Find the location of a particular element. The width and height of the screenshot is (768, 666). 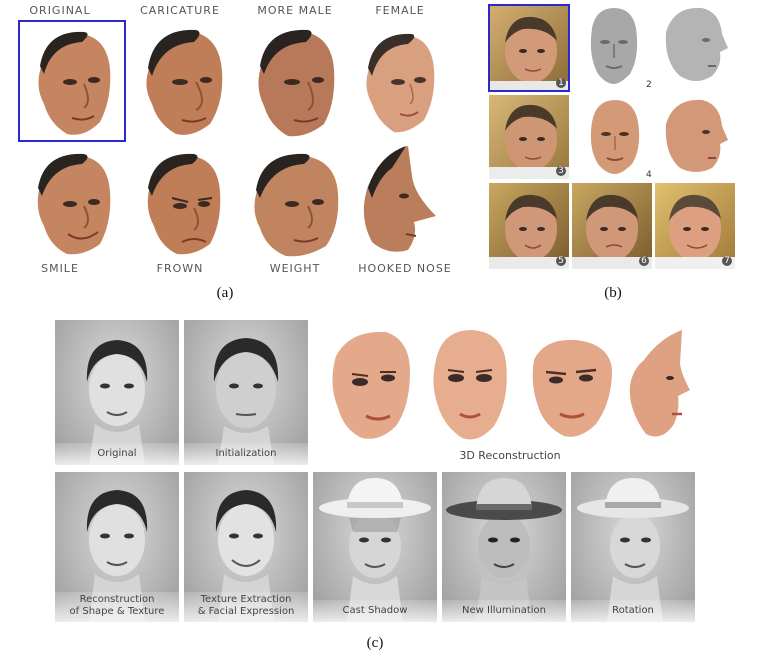

label-c-initialization: Initialization is located at coordinates (246, 453).